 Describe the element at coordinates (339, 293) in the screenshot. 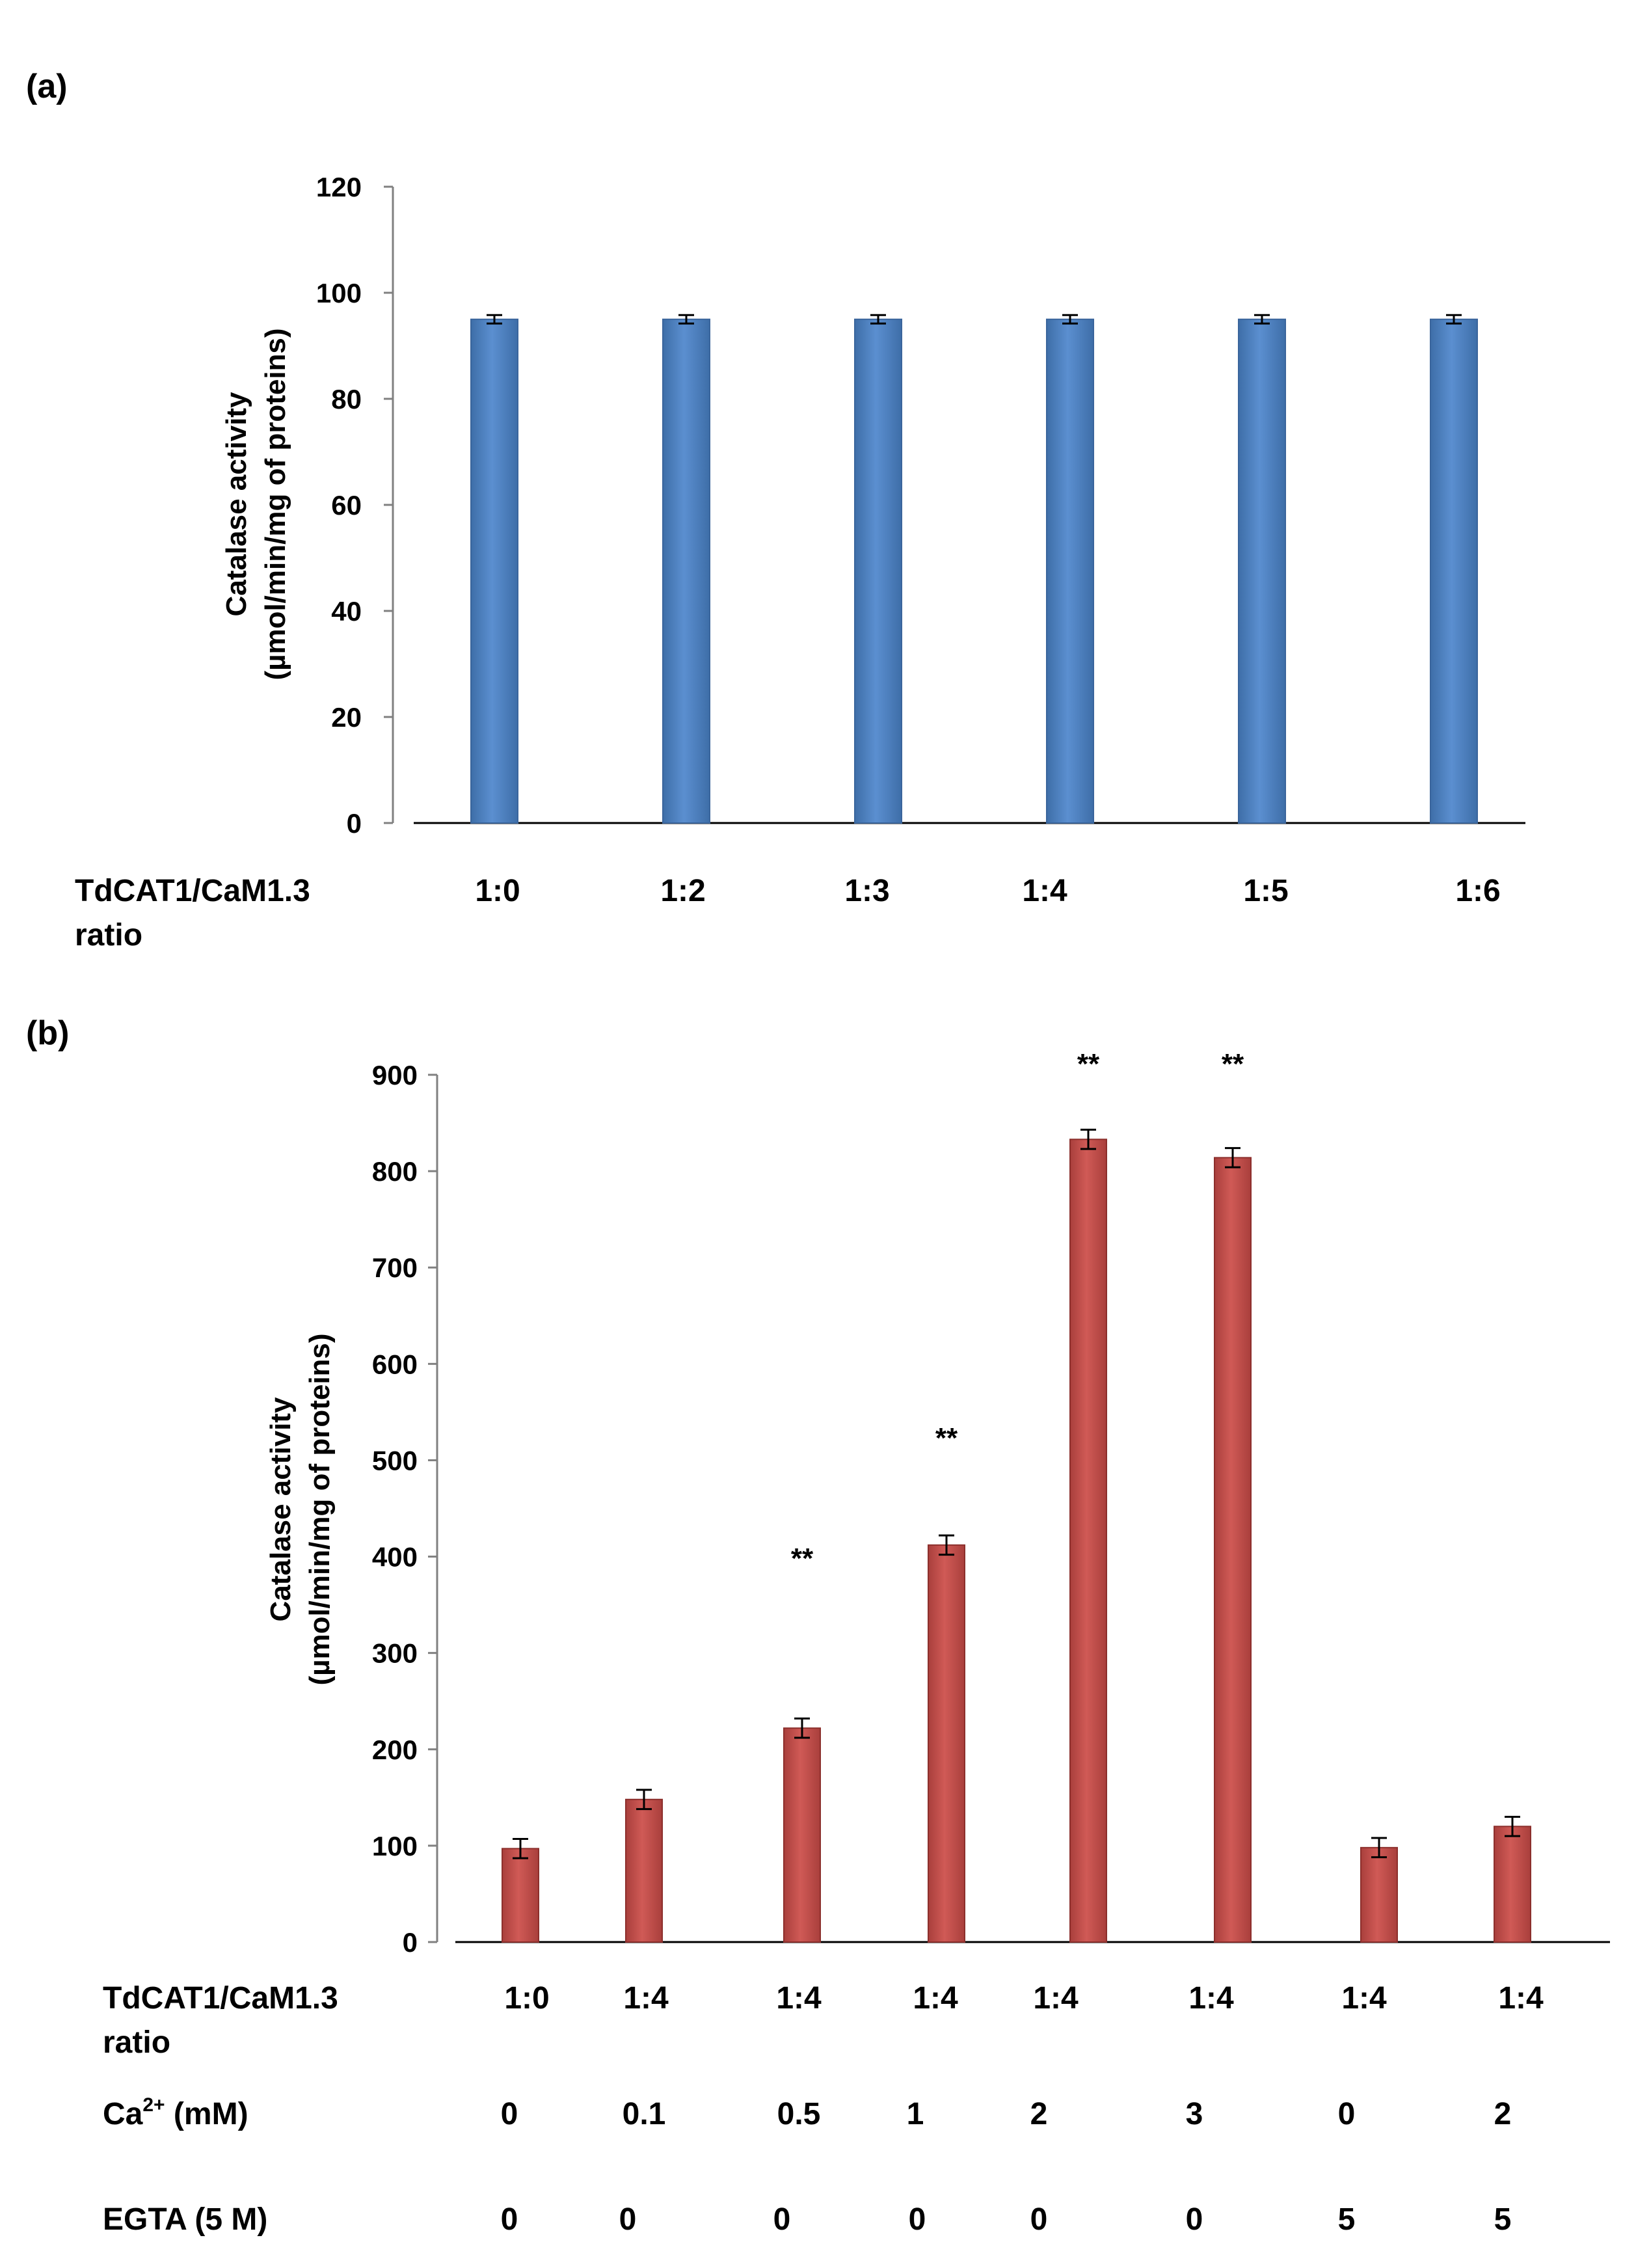

I see `panel-a-ytick-label: 100` at that location.